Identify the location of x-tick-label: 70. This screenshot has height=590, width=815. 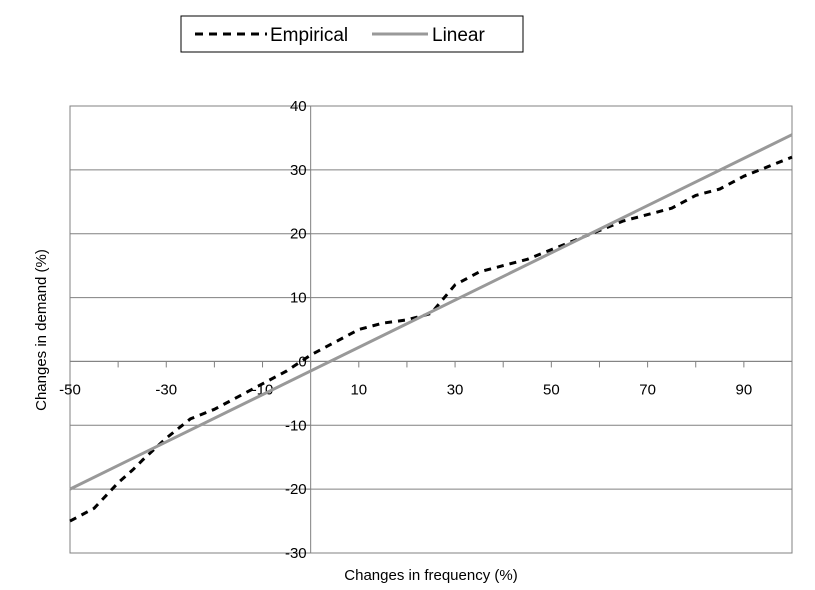
(647, 389).